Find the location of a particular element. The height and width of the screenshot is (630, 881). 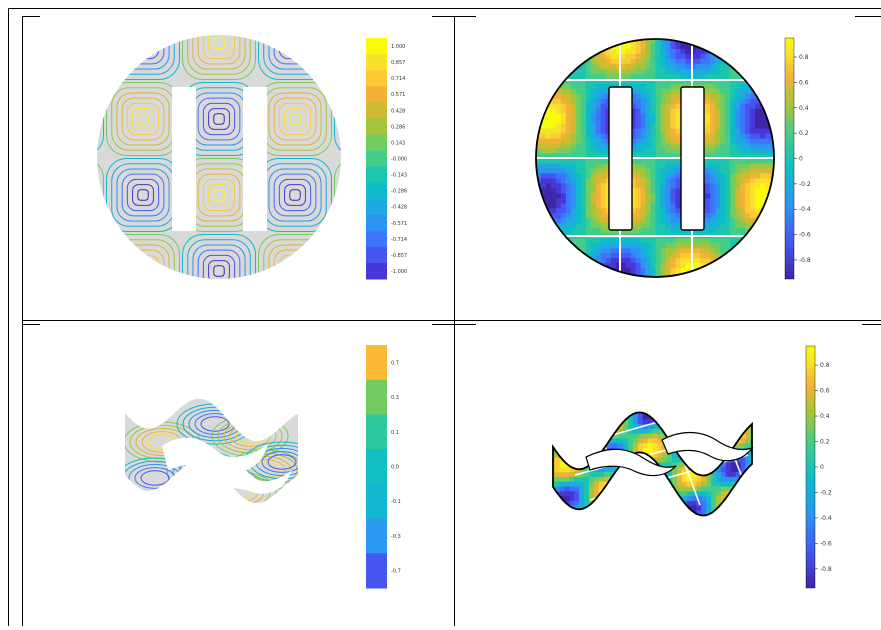

colorbar-tick-label: 0.4 is located at coordinates (825, 416).